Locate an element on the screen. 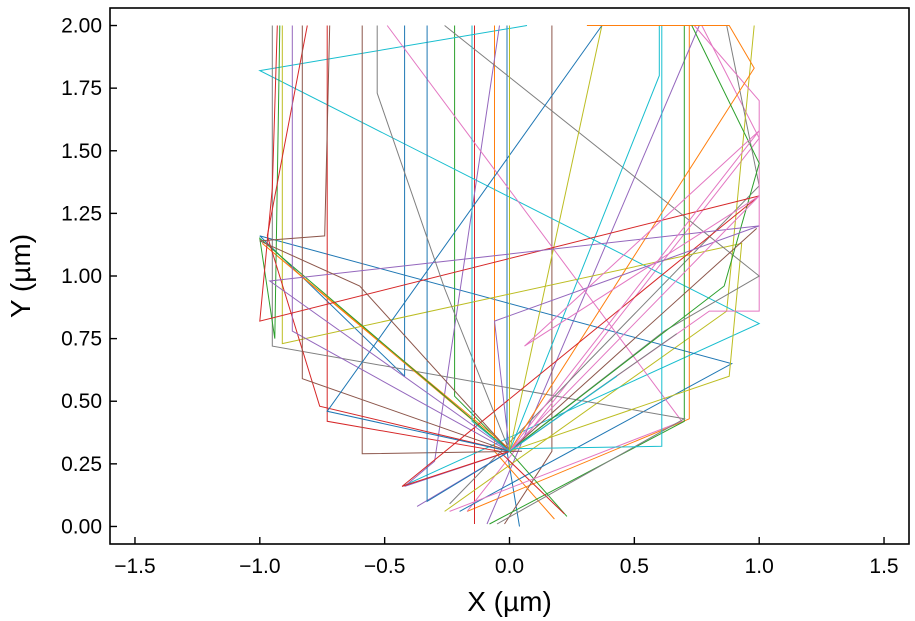 The width and height of the screenshot is (915, 621). x-axis-label: X (µm) is located at coordinates (509, 601).